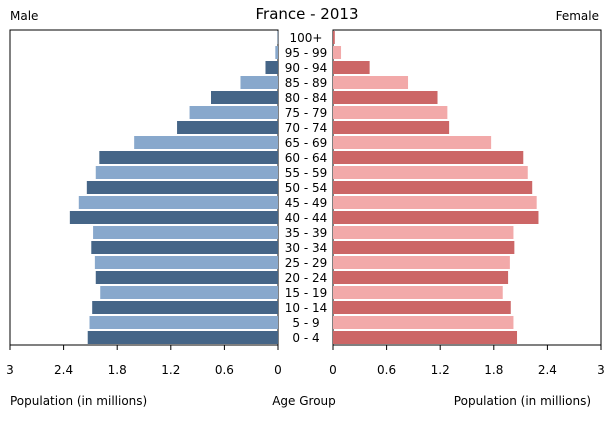  I want to click on age-group-label: 10 - 14, so click(306, 308).